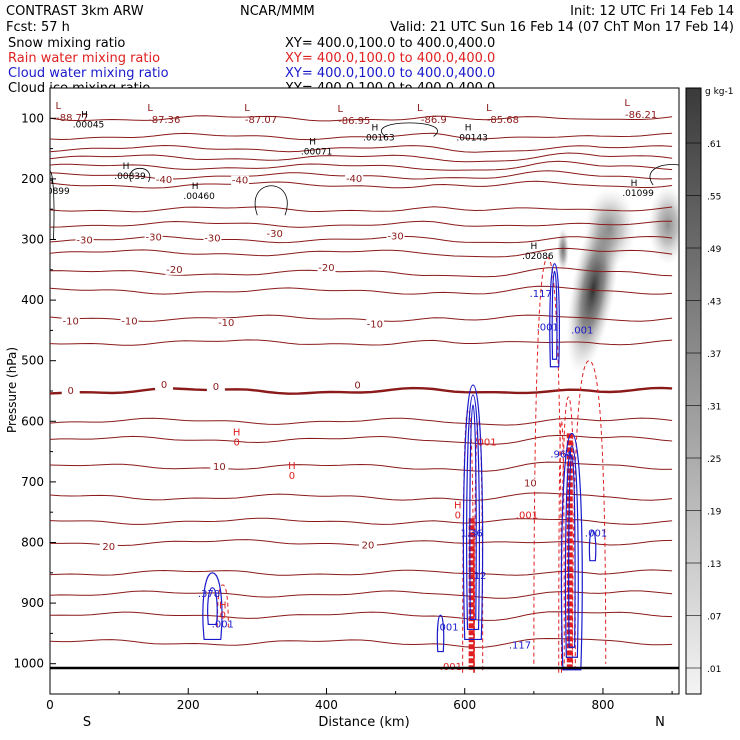 This screenshot has height=740, width=740. What do you see at coordinates (603, 705) in the screenshot?
I see `x-tick-label: 800` at bounding box center [603, 705].